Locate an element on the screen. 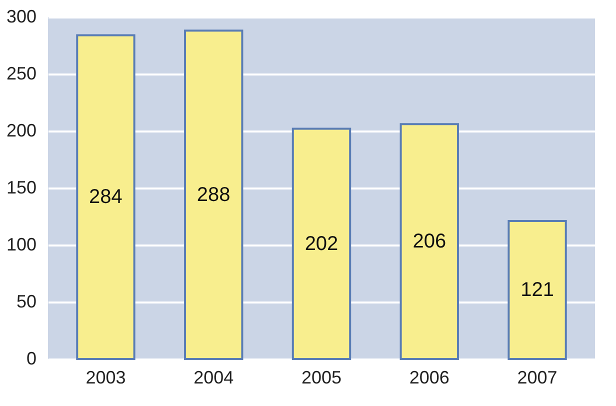 This screenshot has width=616, height=406. y-tick-label: 300 is located at coordinates (21, 16).